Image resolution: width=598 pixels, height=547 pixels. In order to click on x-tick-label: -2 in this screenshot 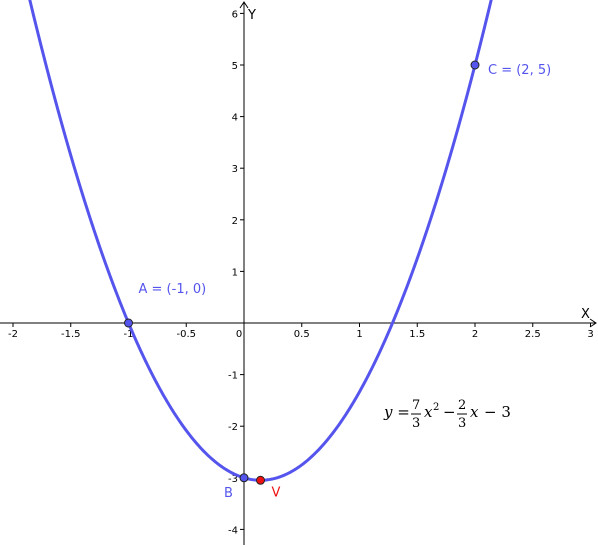, I will do `click(13, 334)`.